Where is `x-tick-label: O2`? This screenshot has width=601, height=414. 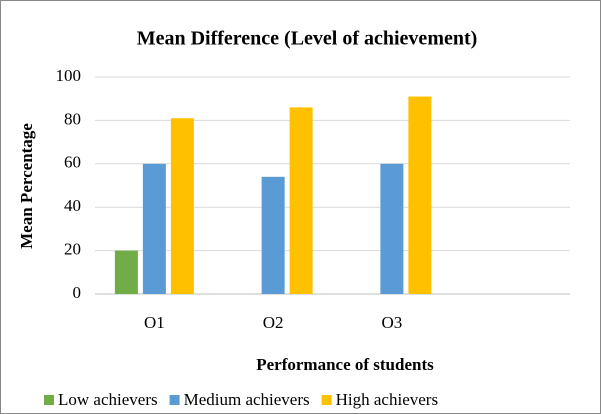 x-tick-label: O2 is located at coordinates (273, 322).